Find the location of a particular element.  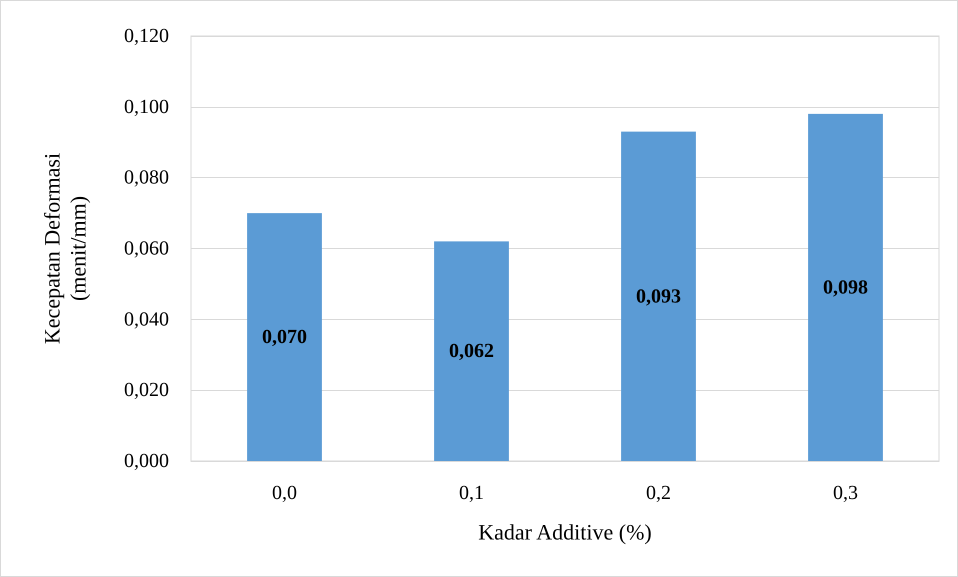

data-label: 0,070 is located at coordinates (284, 337).